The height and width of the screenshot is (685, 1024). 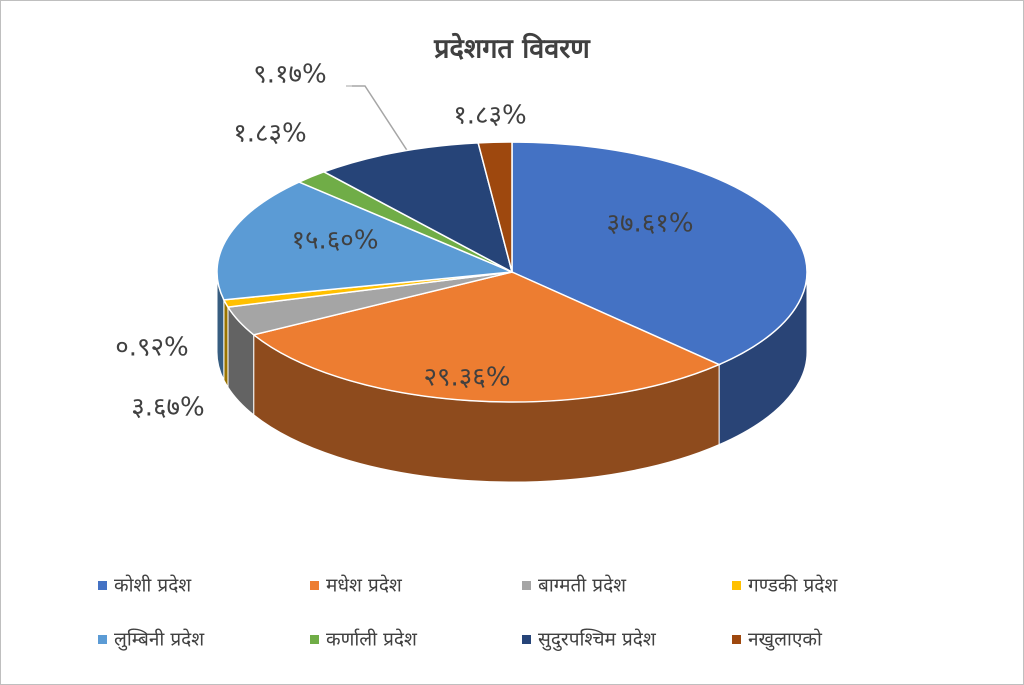 What do you see at coordinates (466, 378) in the screenshot?
I see `data-label: २९.३६%` at bounding box center [466, 378].